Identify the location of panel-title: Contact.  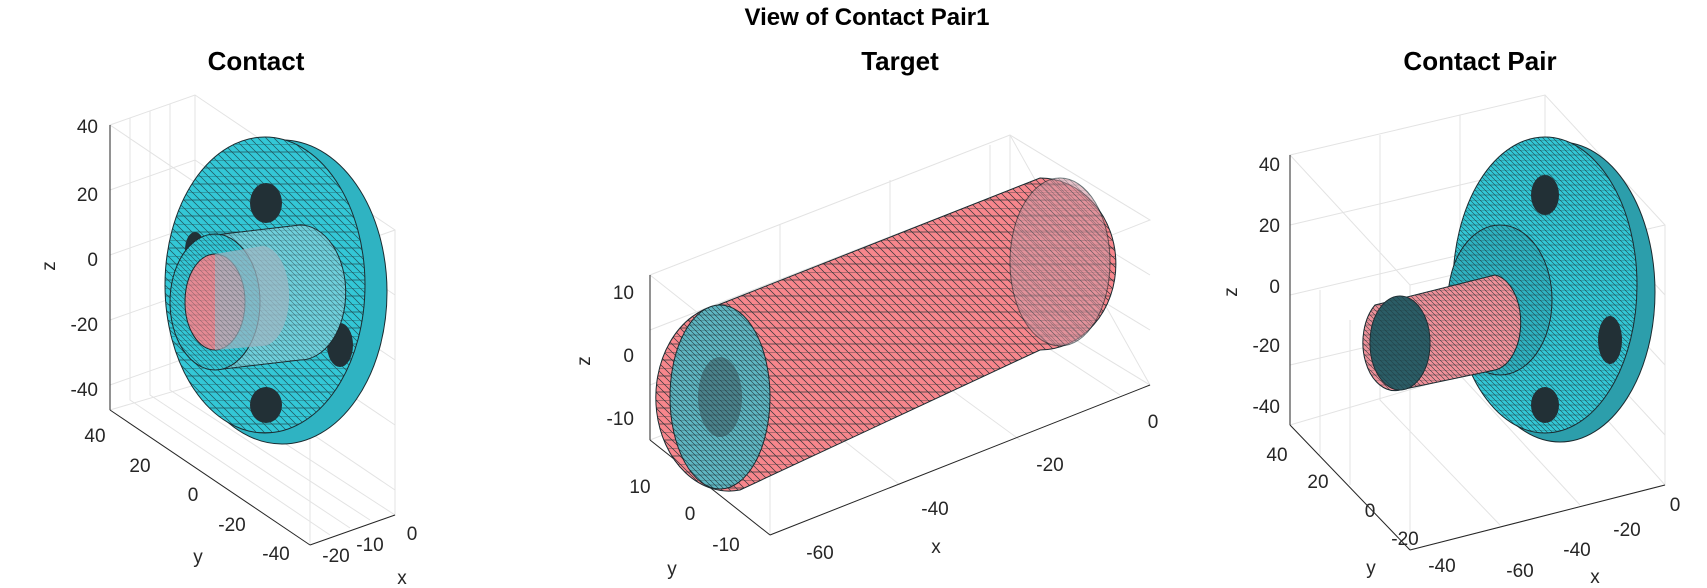
(256, 61).